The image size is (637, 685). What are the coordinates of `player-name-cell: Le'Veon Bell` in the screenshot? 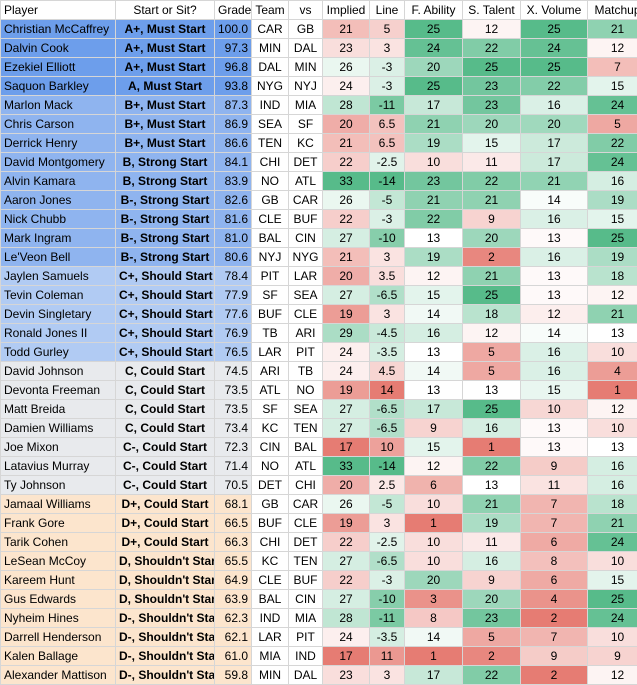 It's located at (58, 257).